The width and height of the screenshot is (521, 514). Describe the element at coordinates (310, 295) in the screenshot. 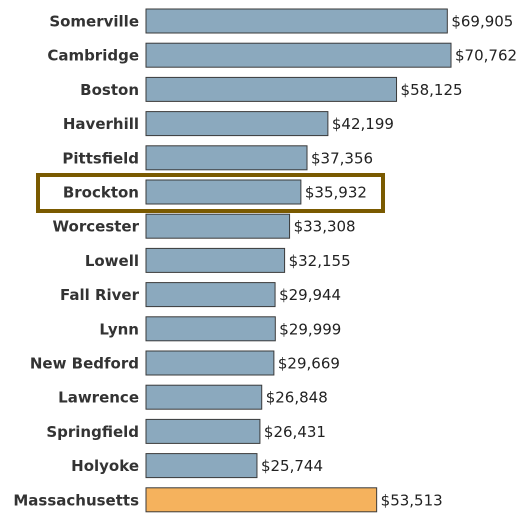

I see `value-label: $29,944` at that location.